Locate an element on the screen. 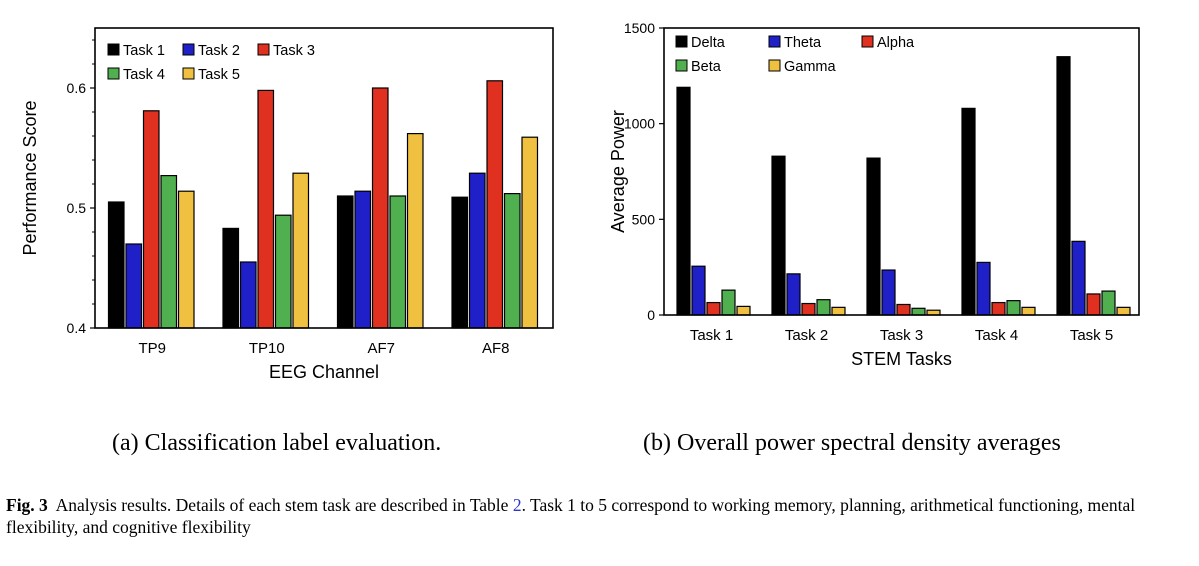 Image resolution: width=1199 pixels, height=566 pixels. x-tick-label: Task 3 is located at coordinates (901, 335).